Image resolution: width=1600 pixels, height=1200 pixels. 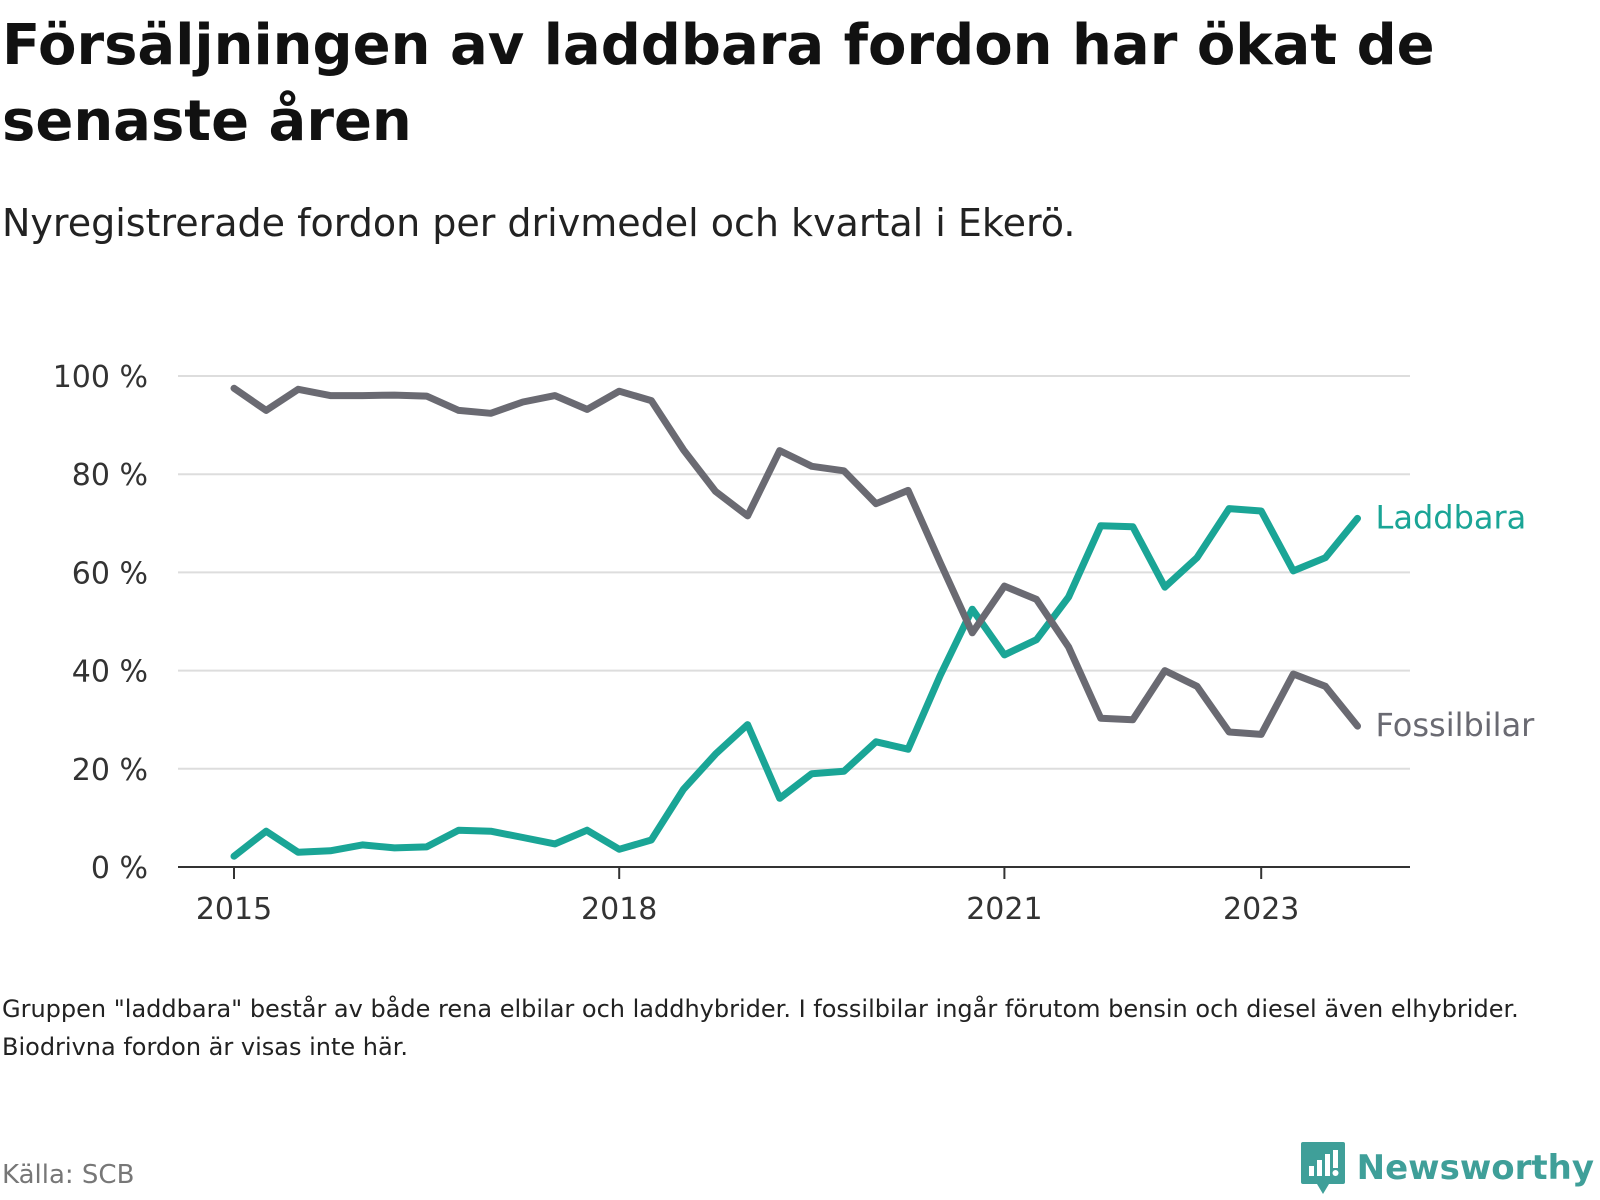 I want to click on x-tick-label: 2018, so click(x=619, y=909).